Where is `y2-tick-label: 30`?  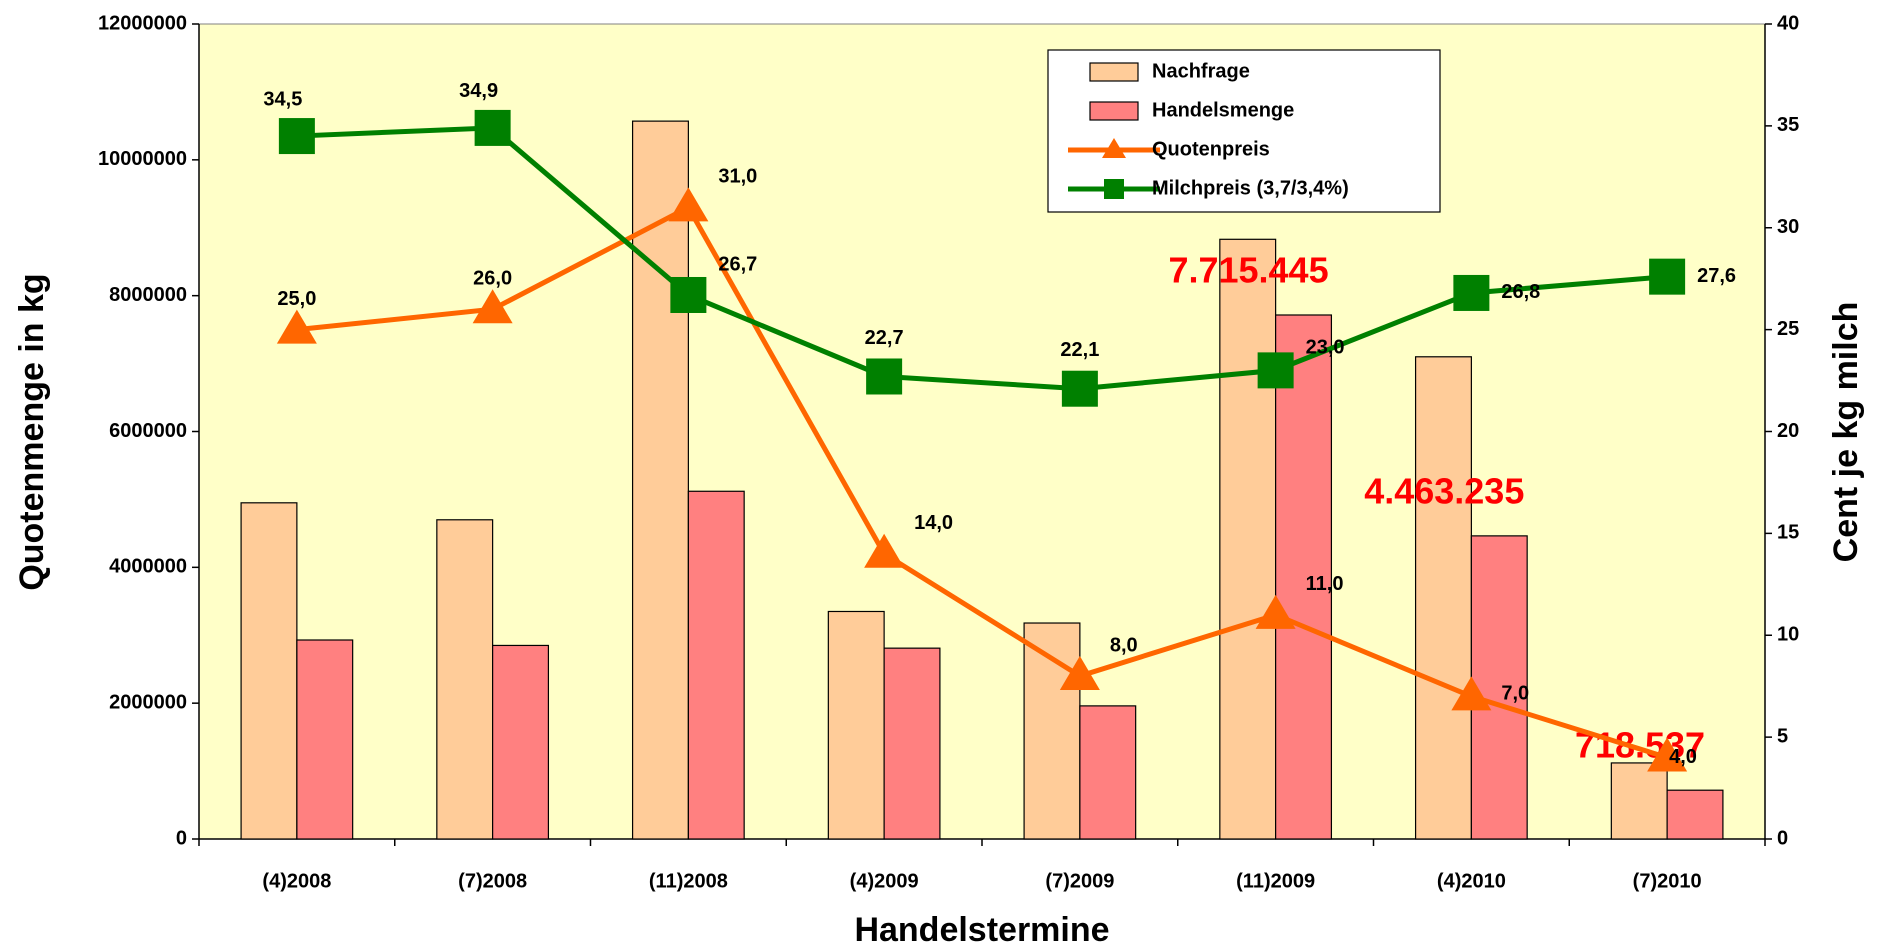
y2-tick-label: 30 is located at coordinates (1788, 227).